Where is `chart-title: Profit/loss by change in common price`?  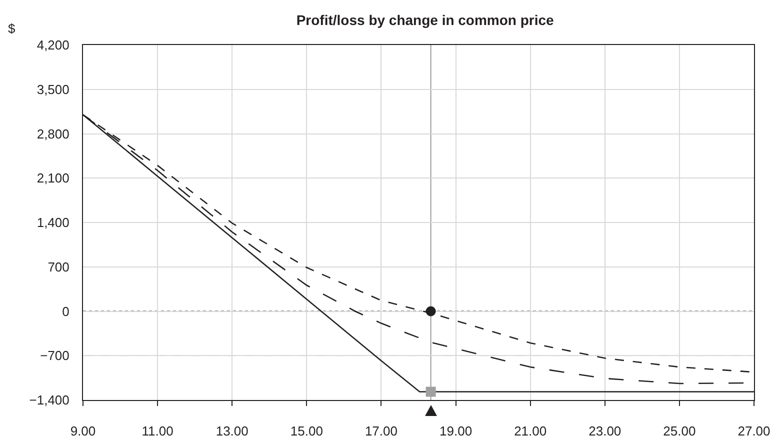
chart-title: Profit/loss by change in common price is located at coordinates (425, 20).